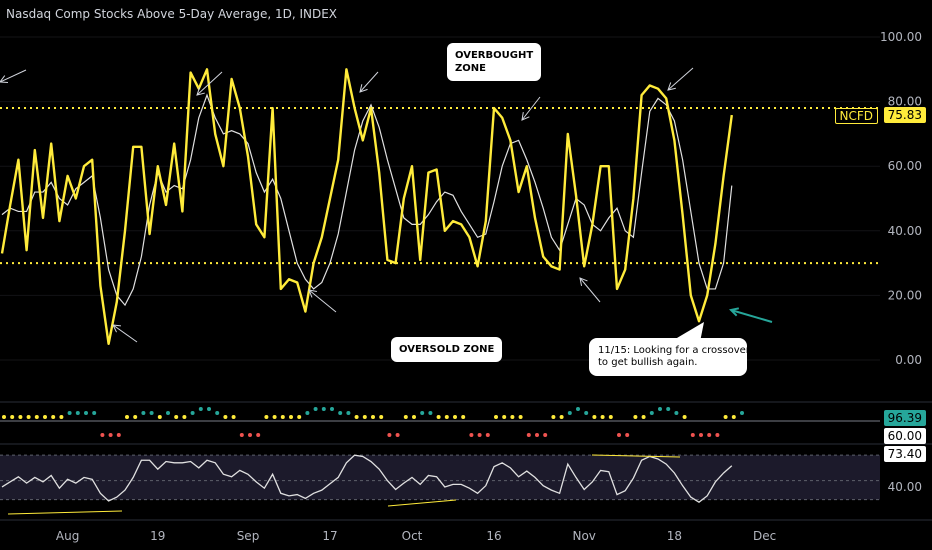 The image size is (932, 550). Describe the element at coordinates (67, 536) in the screenshot. I see `x-tick-label: Aug` at that location.